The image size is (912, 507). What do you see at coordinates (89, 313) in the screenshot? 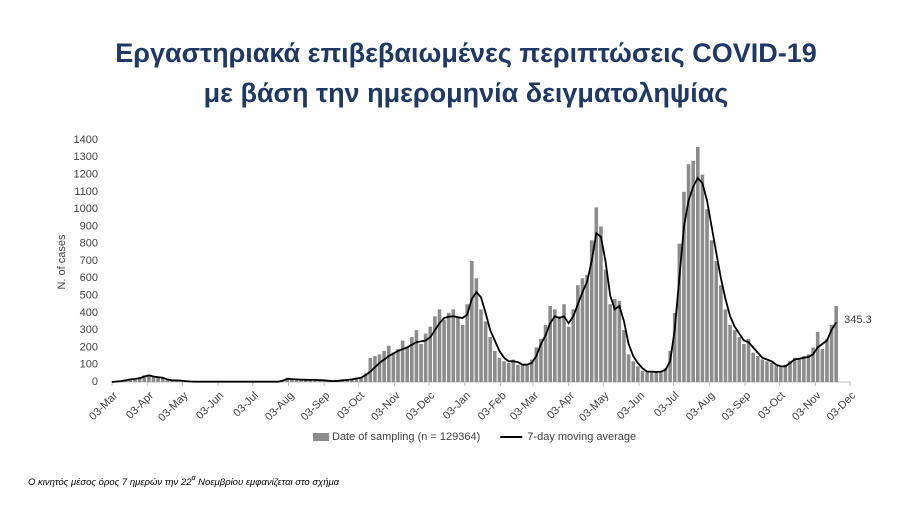
I see `y-tick-label: 400` at bounding box center [89, 313].